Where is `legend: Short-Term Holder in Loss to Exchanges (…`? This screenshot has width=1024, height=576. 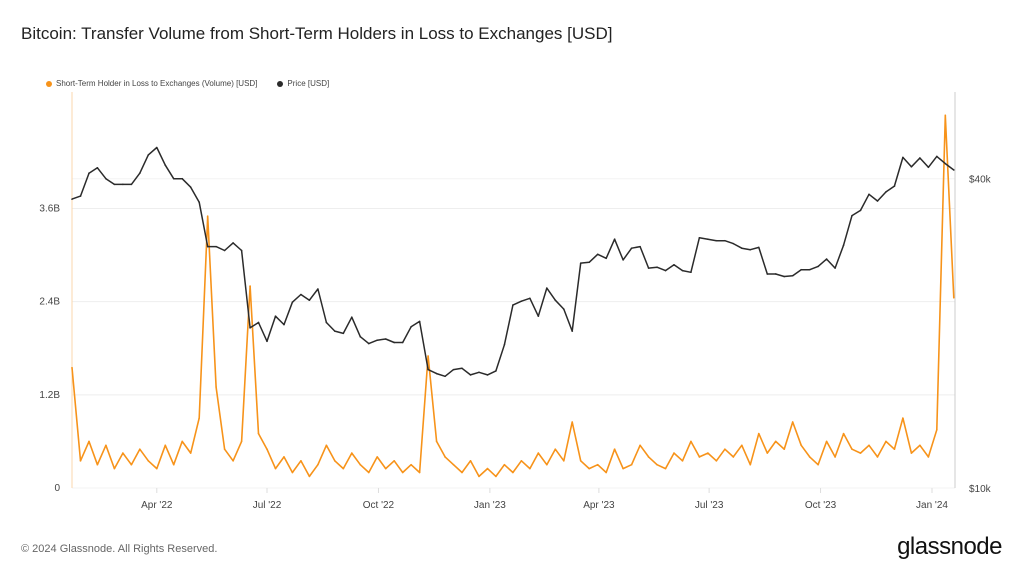 legend: Short-Term Holder in Loss to Exchanges (… is located at coordinates (187, 83).